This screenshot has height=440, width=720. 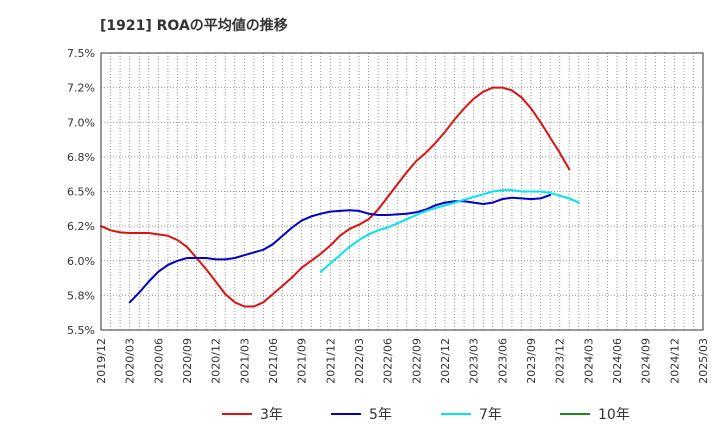 I want to click on x-tick-label: 2021/06, so click(x=273, y=361).